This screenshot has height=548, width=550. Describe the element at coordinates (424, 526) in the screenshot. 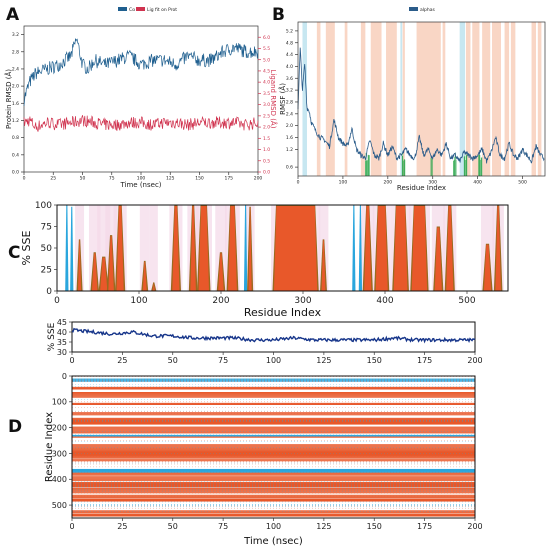

I see `panel-d-xtick-label: 175` at that location.